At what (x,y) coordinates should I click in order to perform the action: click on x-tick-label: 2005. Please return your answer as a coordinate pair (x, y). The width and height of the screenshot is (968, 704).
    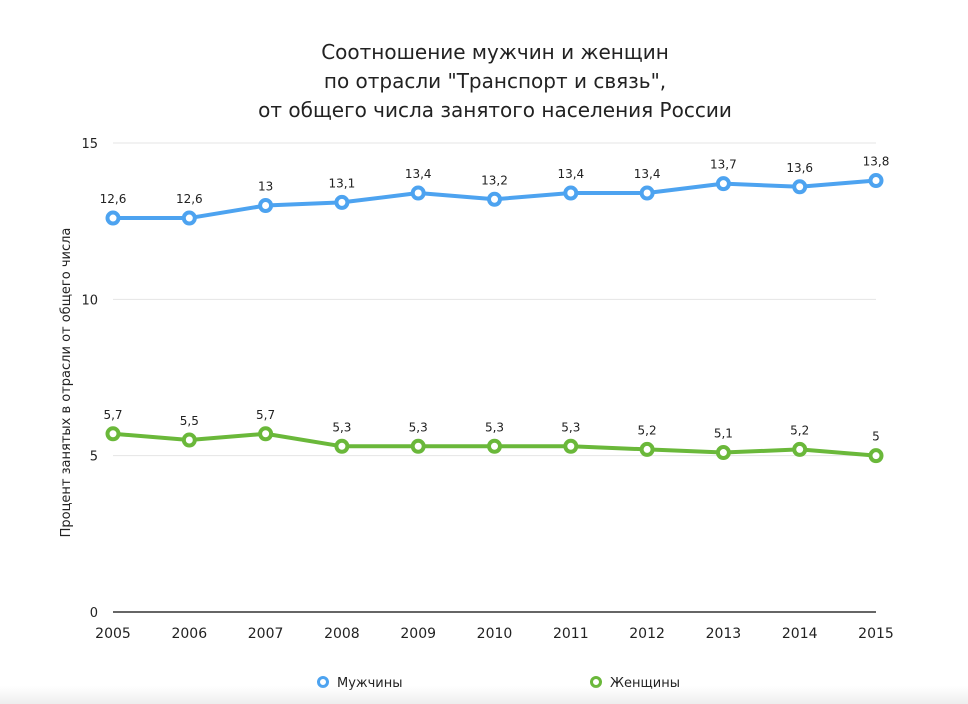
    Looking at the image, I should click on (113, 634).